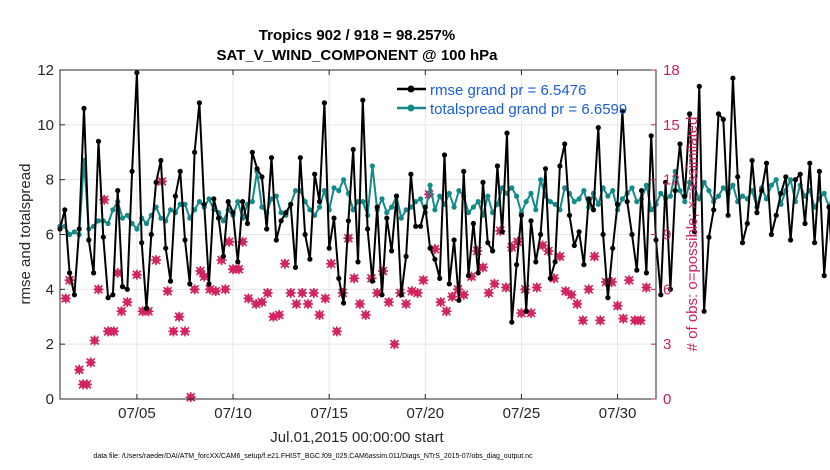 This screenshot has width=830, height=470. Describe the element at coordinates (50, 180) in the screenshot. I see `y-tick-label-left: 8` at that location.